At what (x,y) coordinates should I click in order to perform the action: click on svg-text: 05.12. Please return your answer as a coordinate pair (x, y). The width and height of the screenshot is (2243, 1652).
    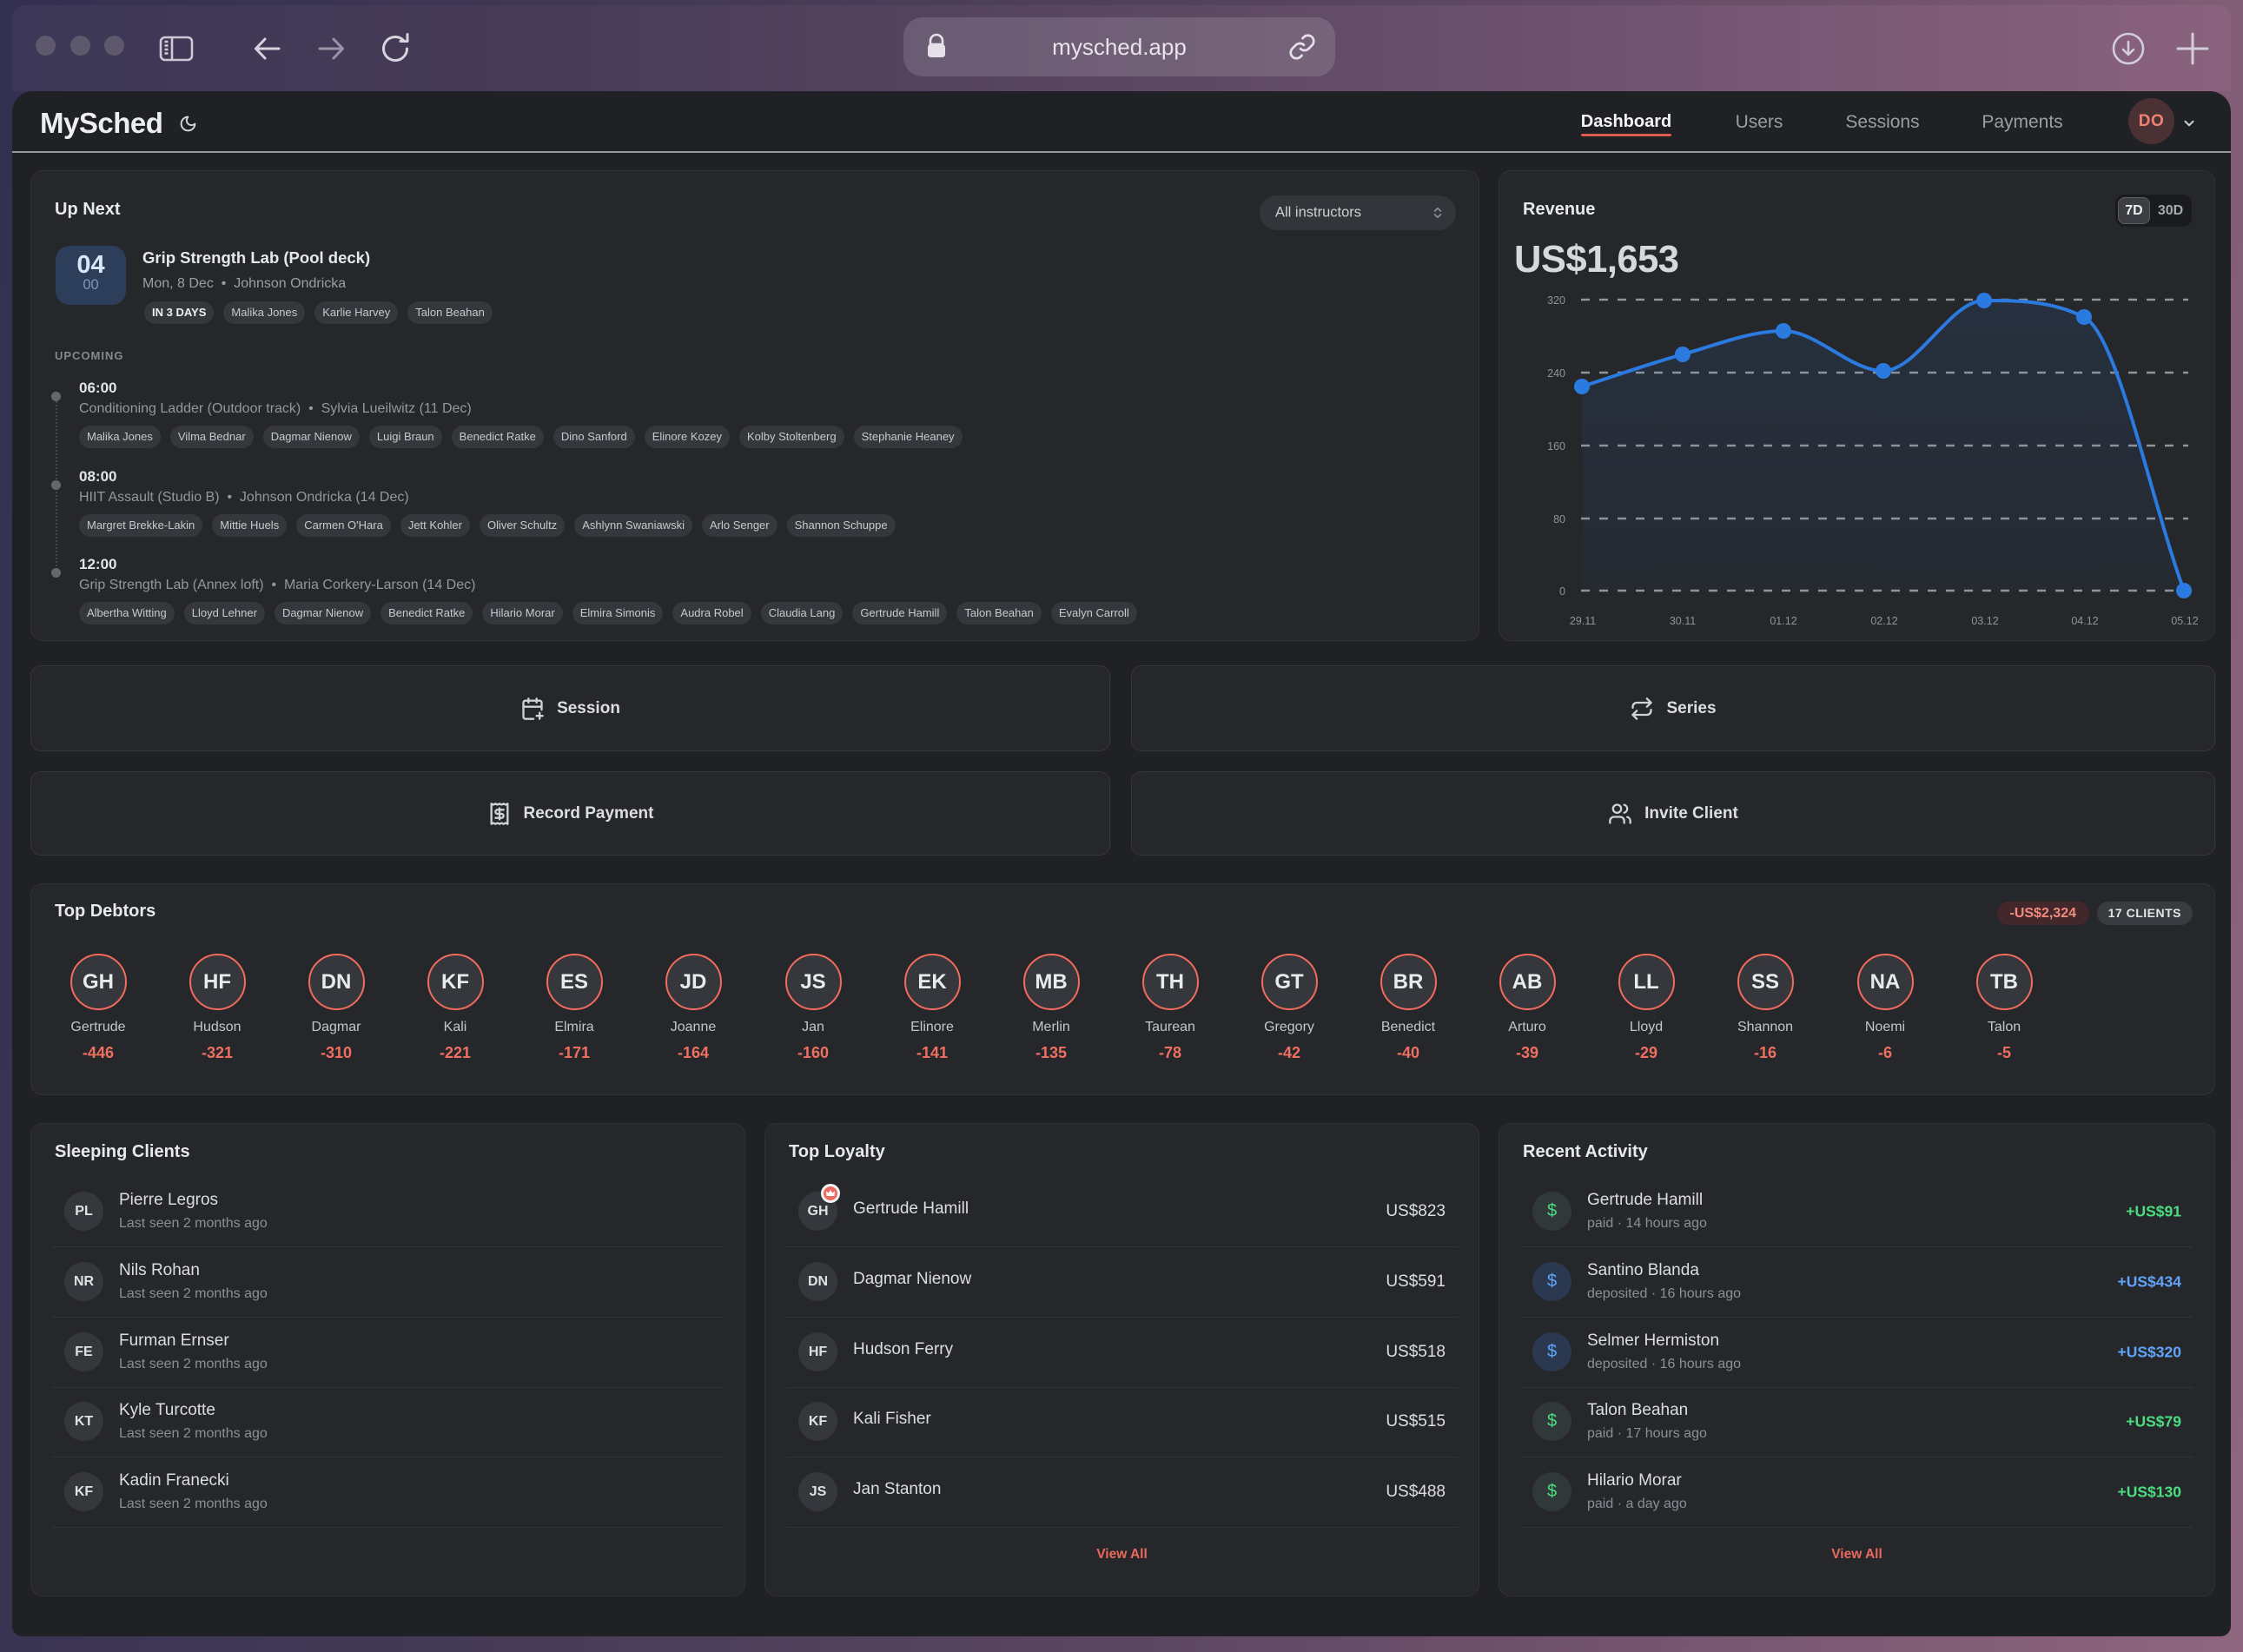
    Looking at the image, I should click on (2185, 621).